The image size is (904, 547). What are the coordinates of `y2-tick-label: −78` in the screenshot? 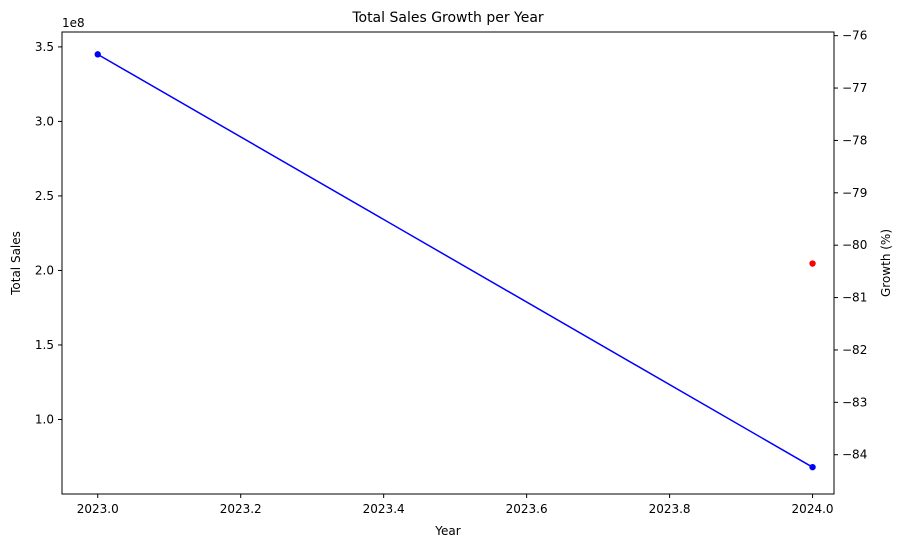 It's located at (854, 140).